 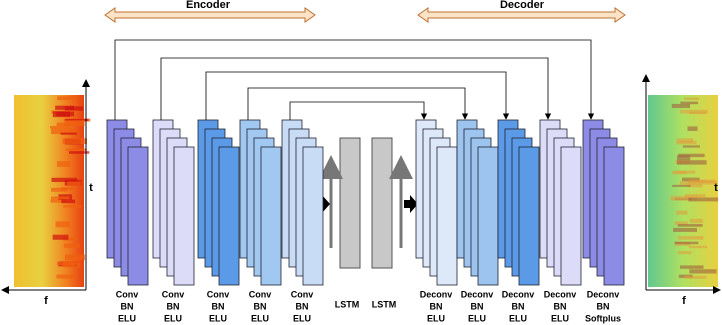 I want to click on layer-label: Softplus, so click(x=603, y=318).